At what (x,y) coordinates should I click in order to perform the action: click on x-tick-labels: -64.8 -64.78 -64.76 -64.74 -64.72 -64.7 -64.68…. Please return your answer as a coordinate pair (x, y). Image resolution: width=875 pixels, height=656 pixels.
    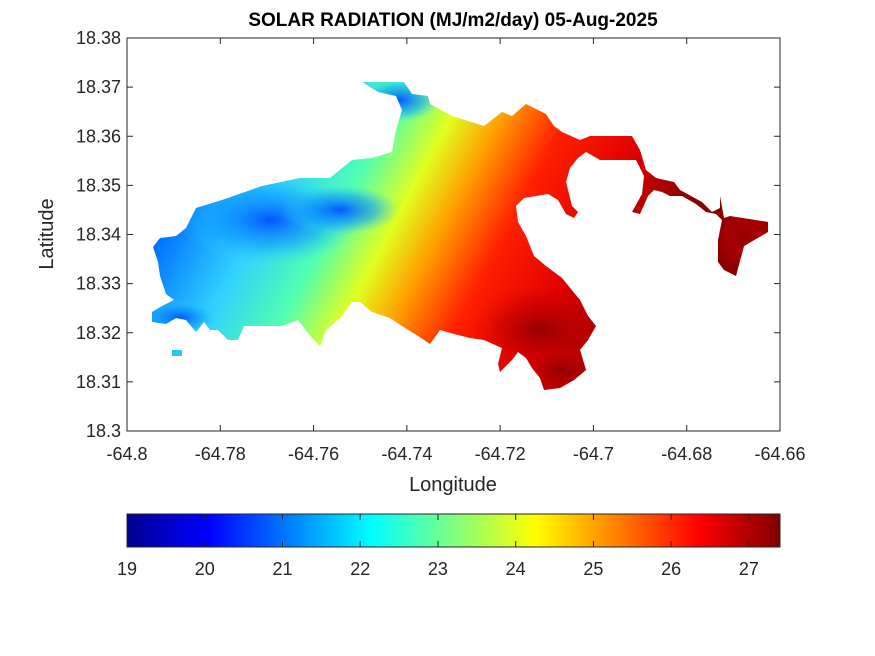
    Looking at the image, I should click on (455, 454).